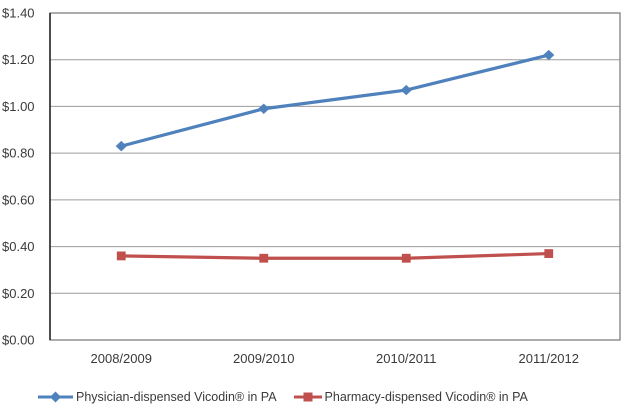 This screenshot has height=415, width=632. I want to click on y-tick-label: $1.40, so click(18, 13).